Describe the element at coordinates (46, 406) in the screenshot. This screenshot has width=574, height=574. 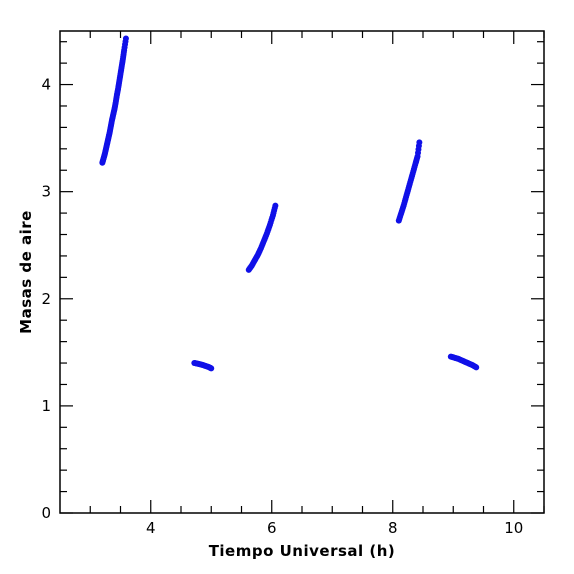
I see `y-tick-label: 1` at that location.